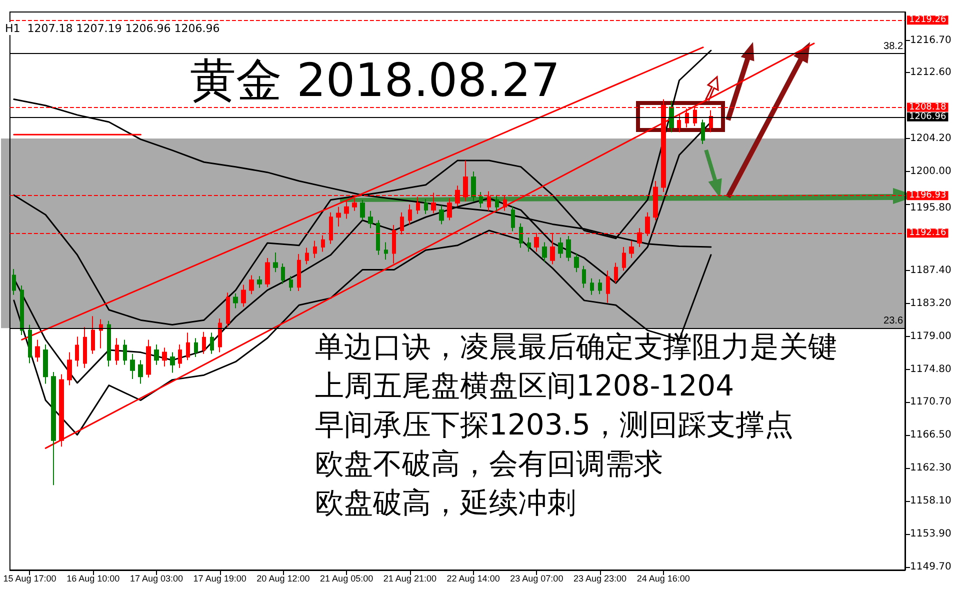 This screenshot has height=590, width=955. What do you see at coordinates (554, 425) in the screenshot?
I see `annotation: 早间承压下探1203.5，测回踩支撑点` at bounding box center [554, 425].